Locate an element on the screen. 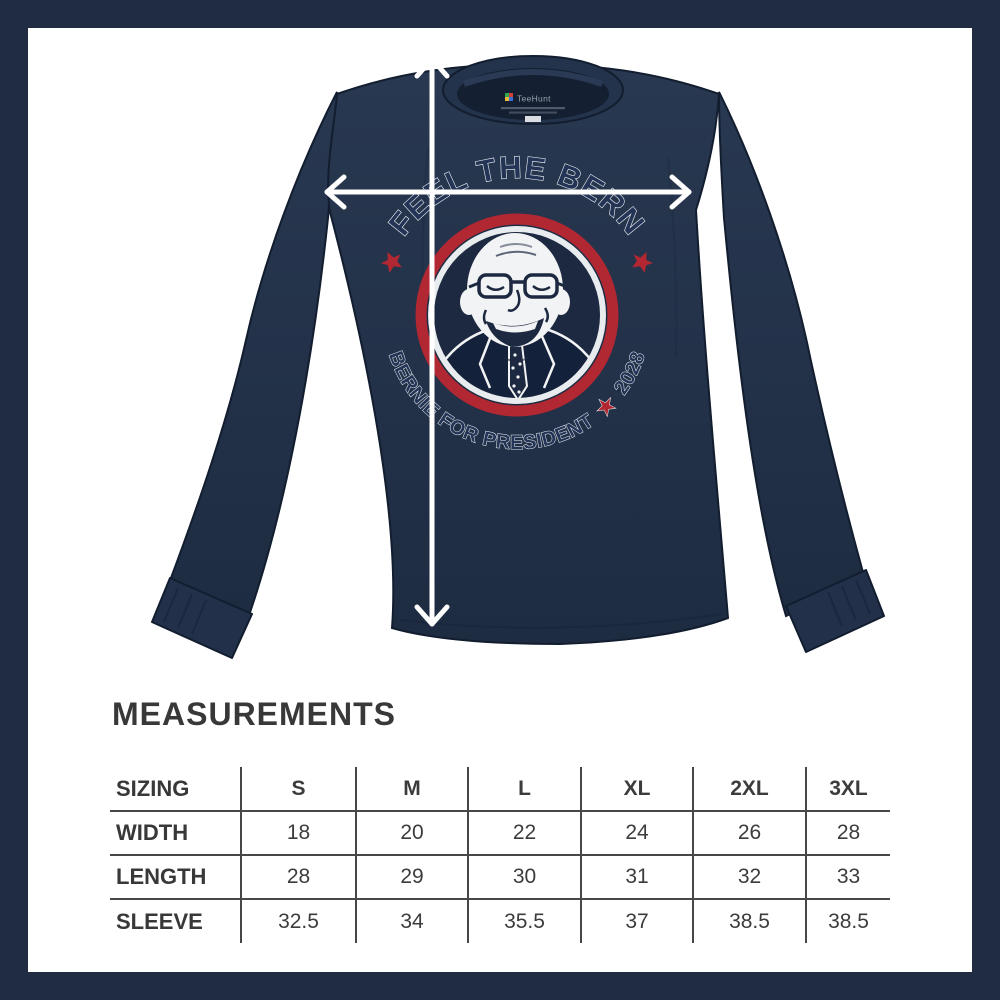 The image size is (1000, 1000). length-m: 29 is located at coordinates (411, 877).